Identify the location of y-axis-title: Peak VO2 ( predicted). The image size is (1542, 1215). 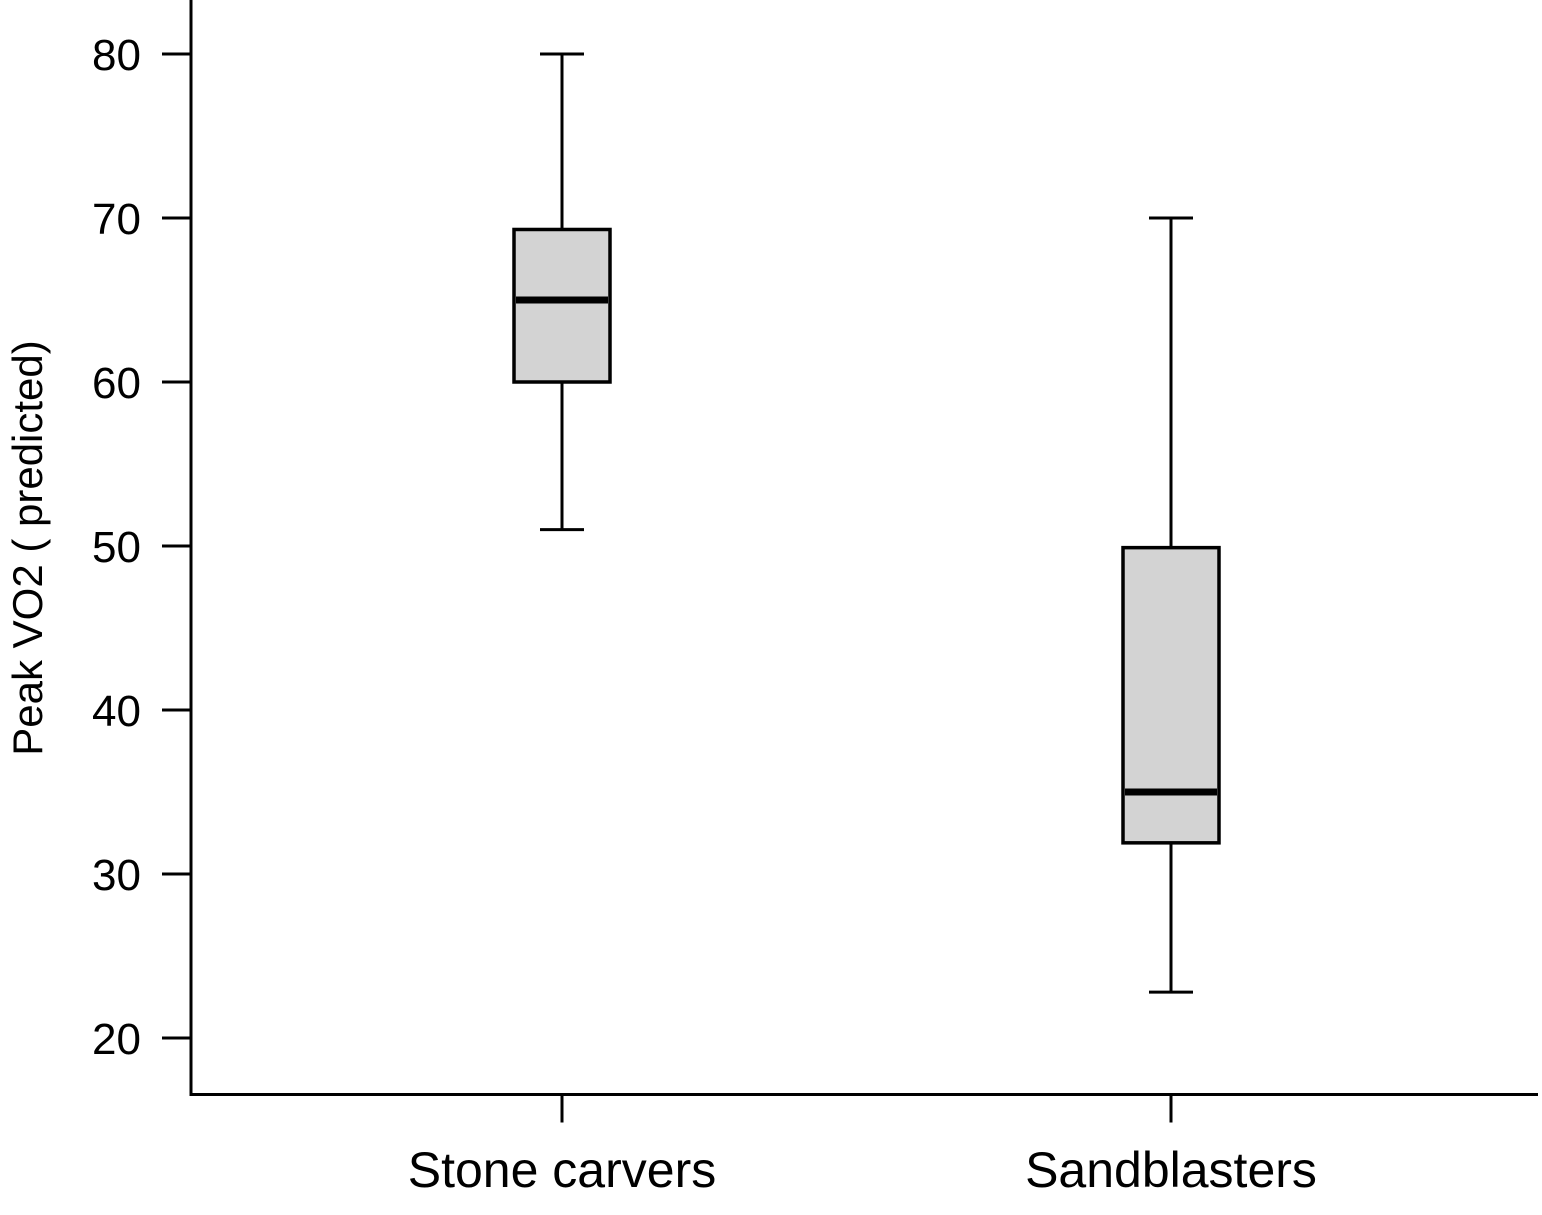
(27, 548).